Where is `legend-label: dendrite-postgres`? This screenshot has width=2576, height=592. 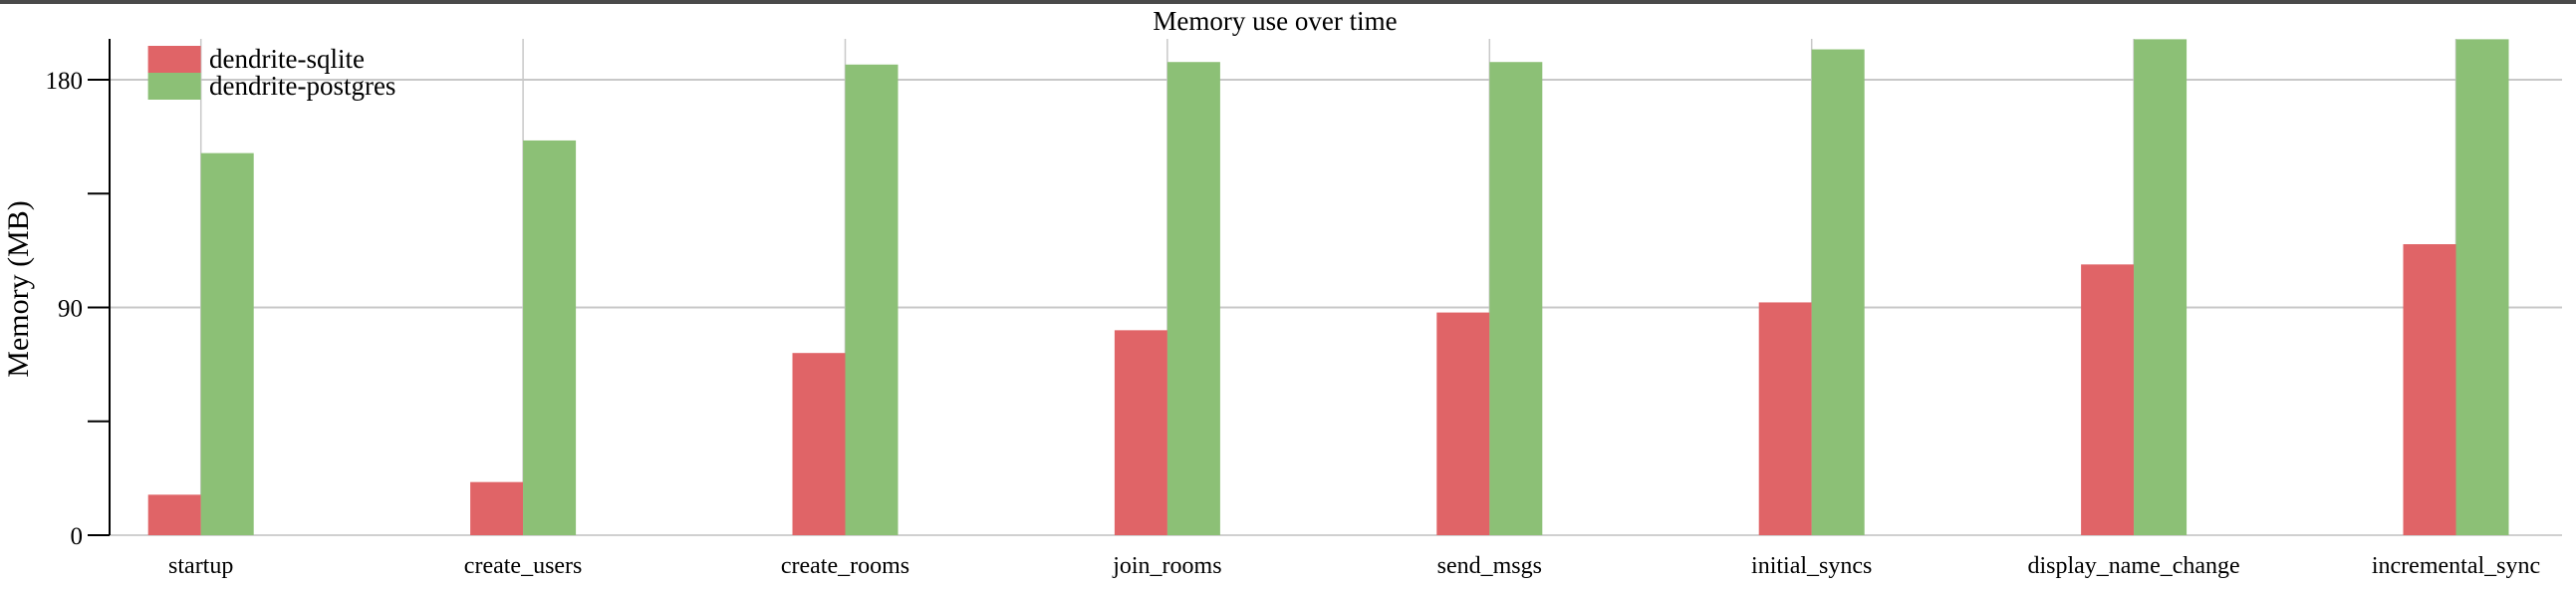
legend-label: dendrite-postgres is located at coordinates (302, 86).